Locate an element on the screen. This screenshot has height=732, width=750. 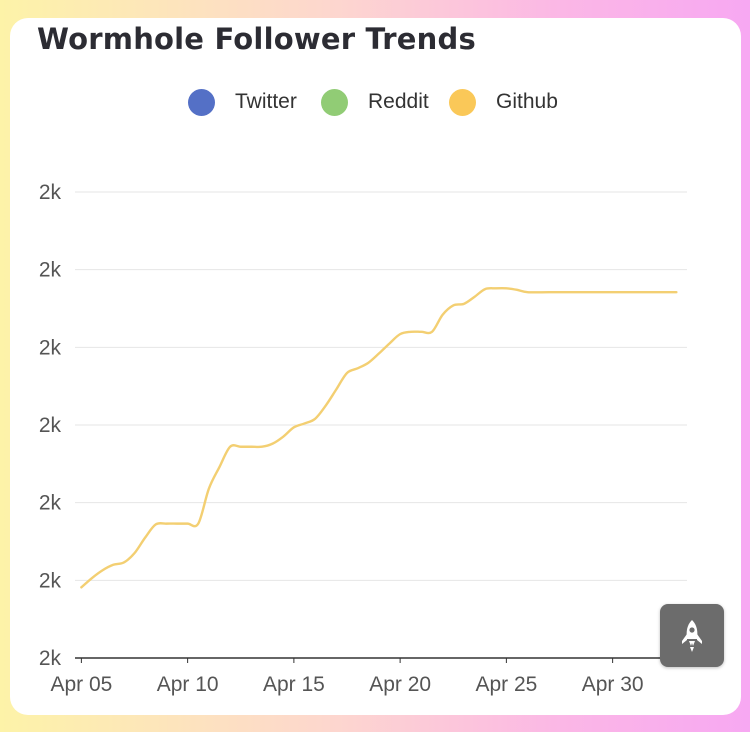
x-tick-label: Apr 30 is located at coordinates (613, 684).